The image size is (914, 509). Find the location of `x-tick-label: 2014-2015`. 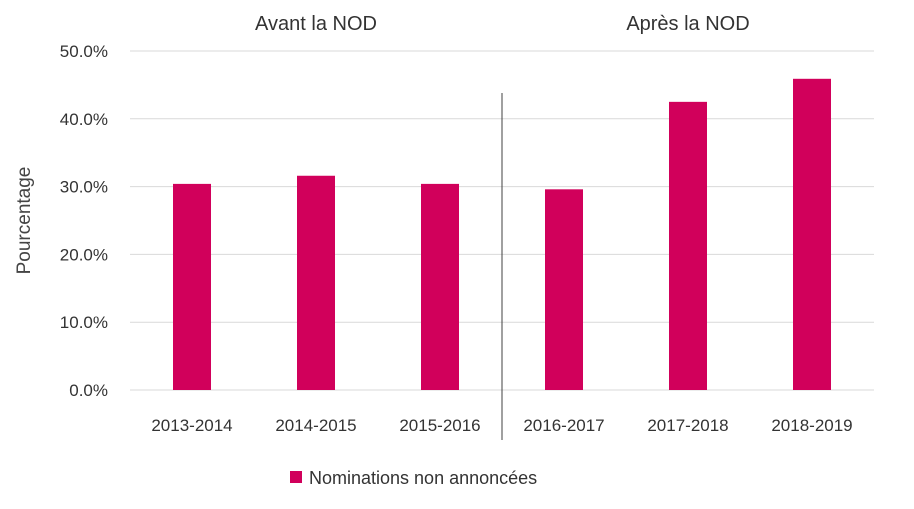

x-tick-label: 2014-2015 is located at coordinates (315, 425).